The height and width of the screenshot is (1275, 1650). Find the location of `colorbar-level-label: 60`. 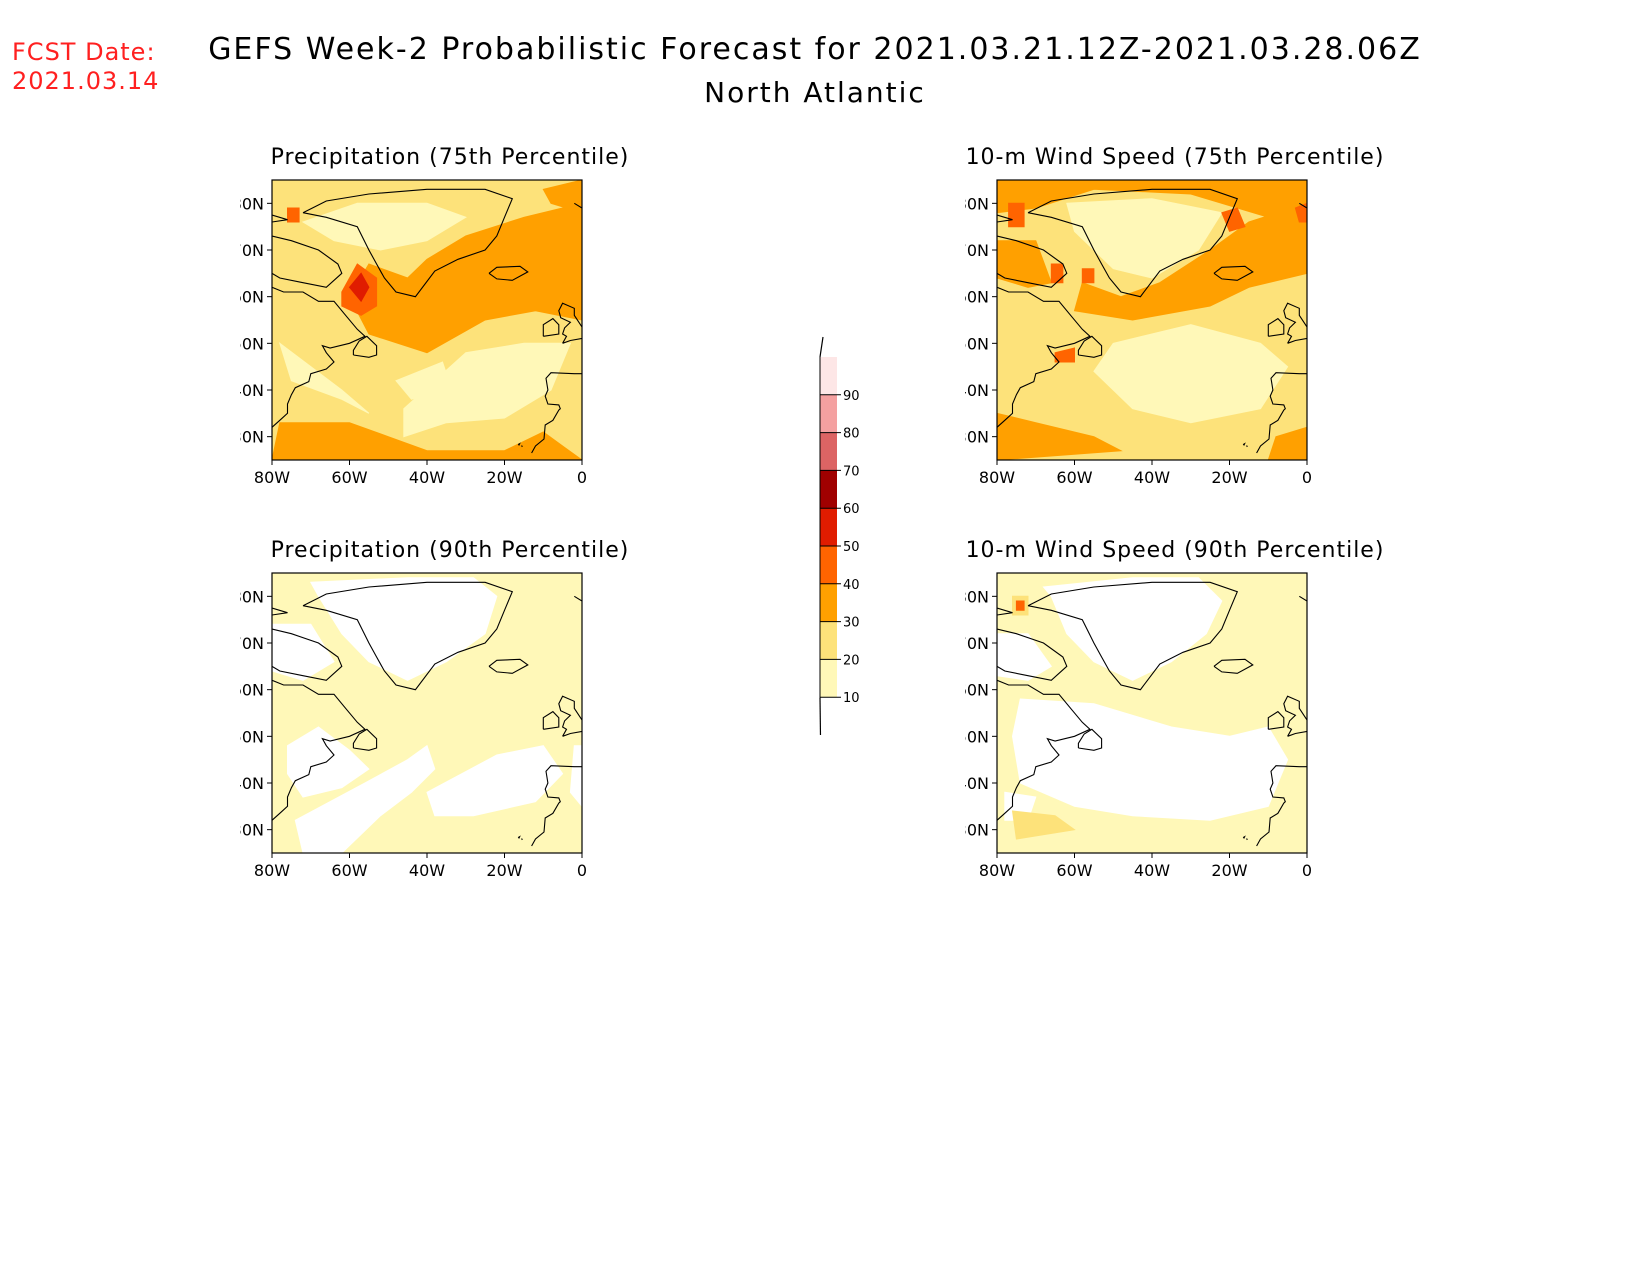

colorbar-level-label: 60 is located at coordinates (851, 509).